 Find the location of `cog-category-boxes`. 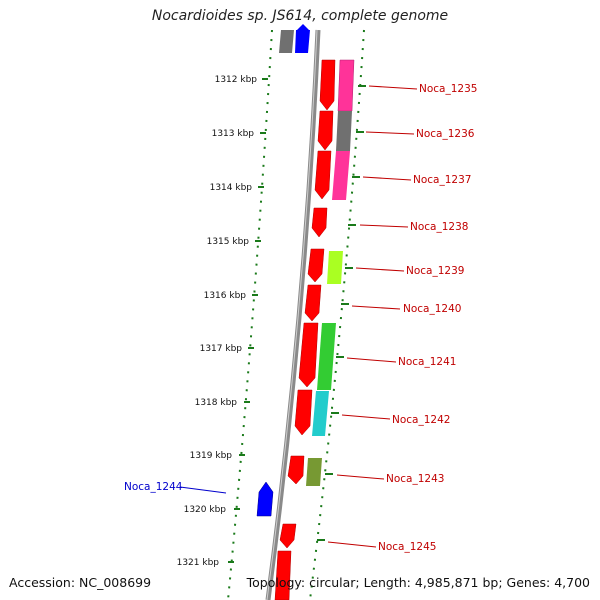

cog-category-boxes is located at coordinates (317, 258).